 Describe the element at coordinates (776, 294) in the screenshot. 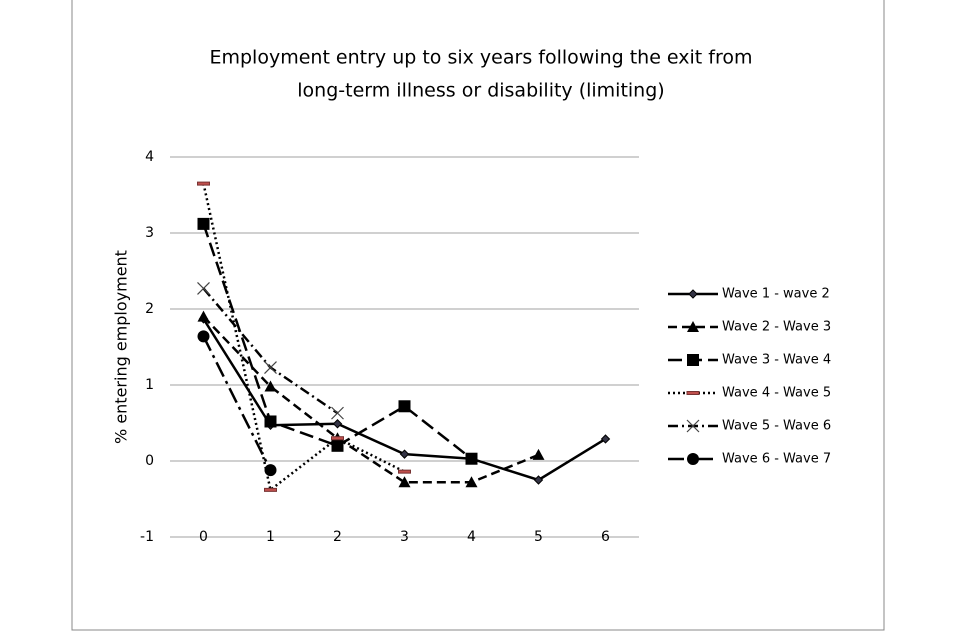

I see `legend-label: Wave 1 - wave 2` at that location.